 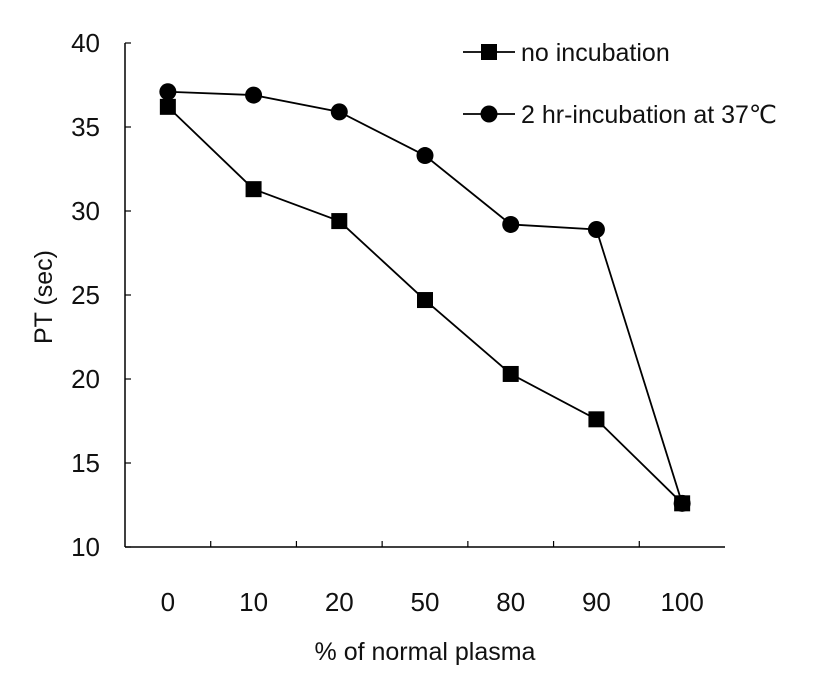 What do you see at coordinates (339, 602) in the screenshot?
I see `x-tick-label: 20` at bounding box center [339, 602].